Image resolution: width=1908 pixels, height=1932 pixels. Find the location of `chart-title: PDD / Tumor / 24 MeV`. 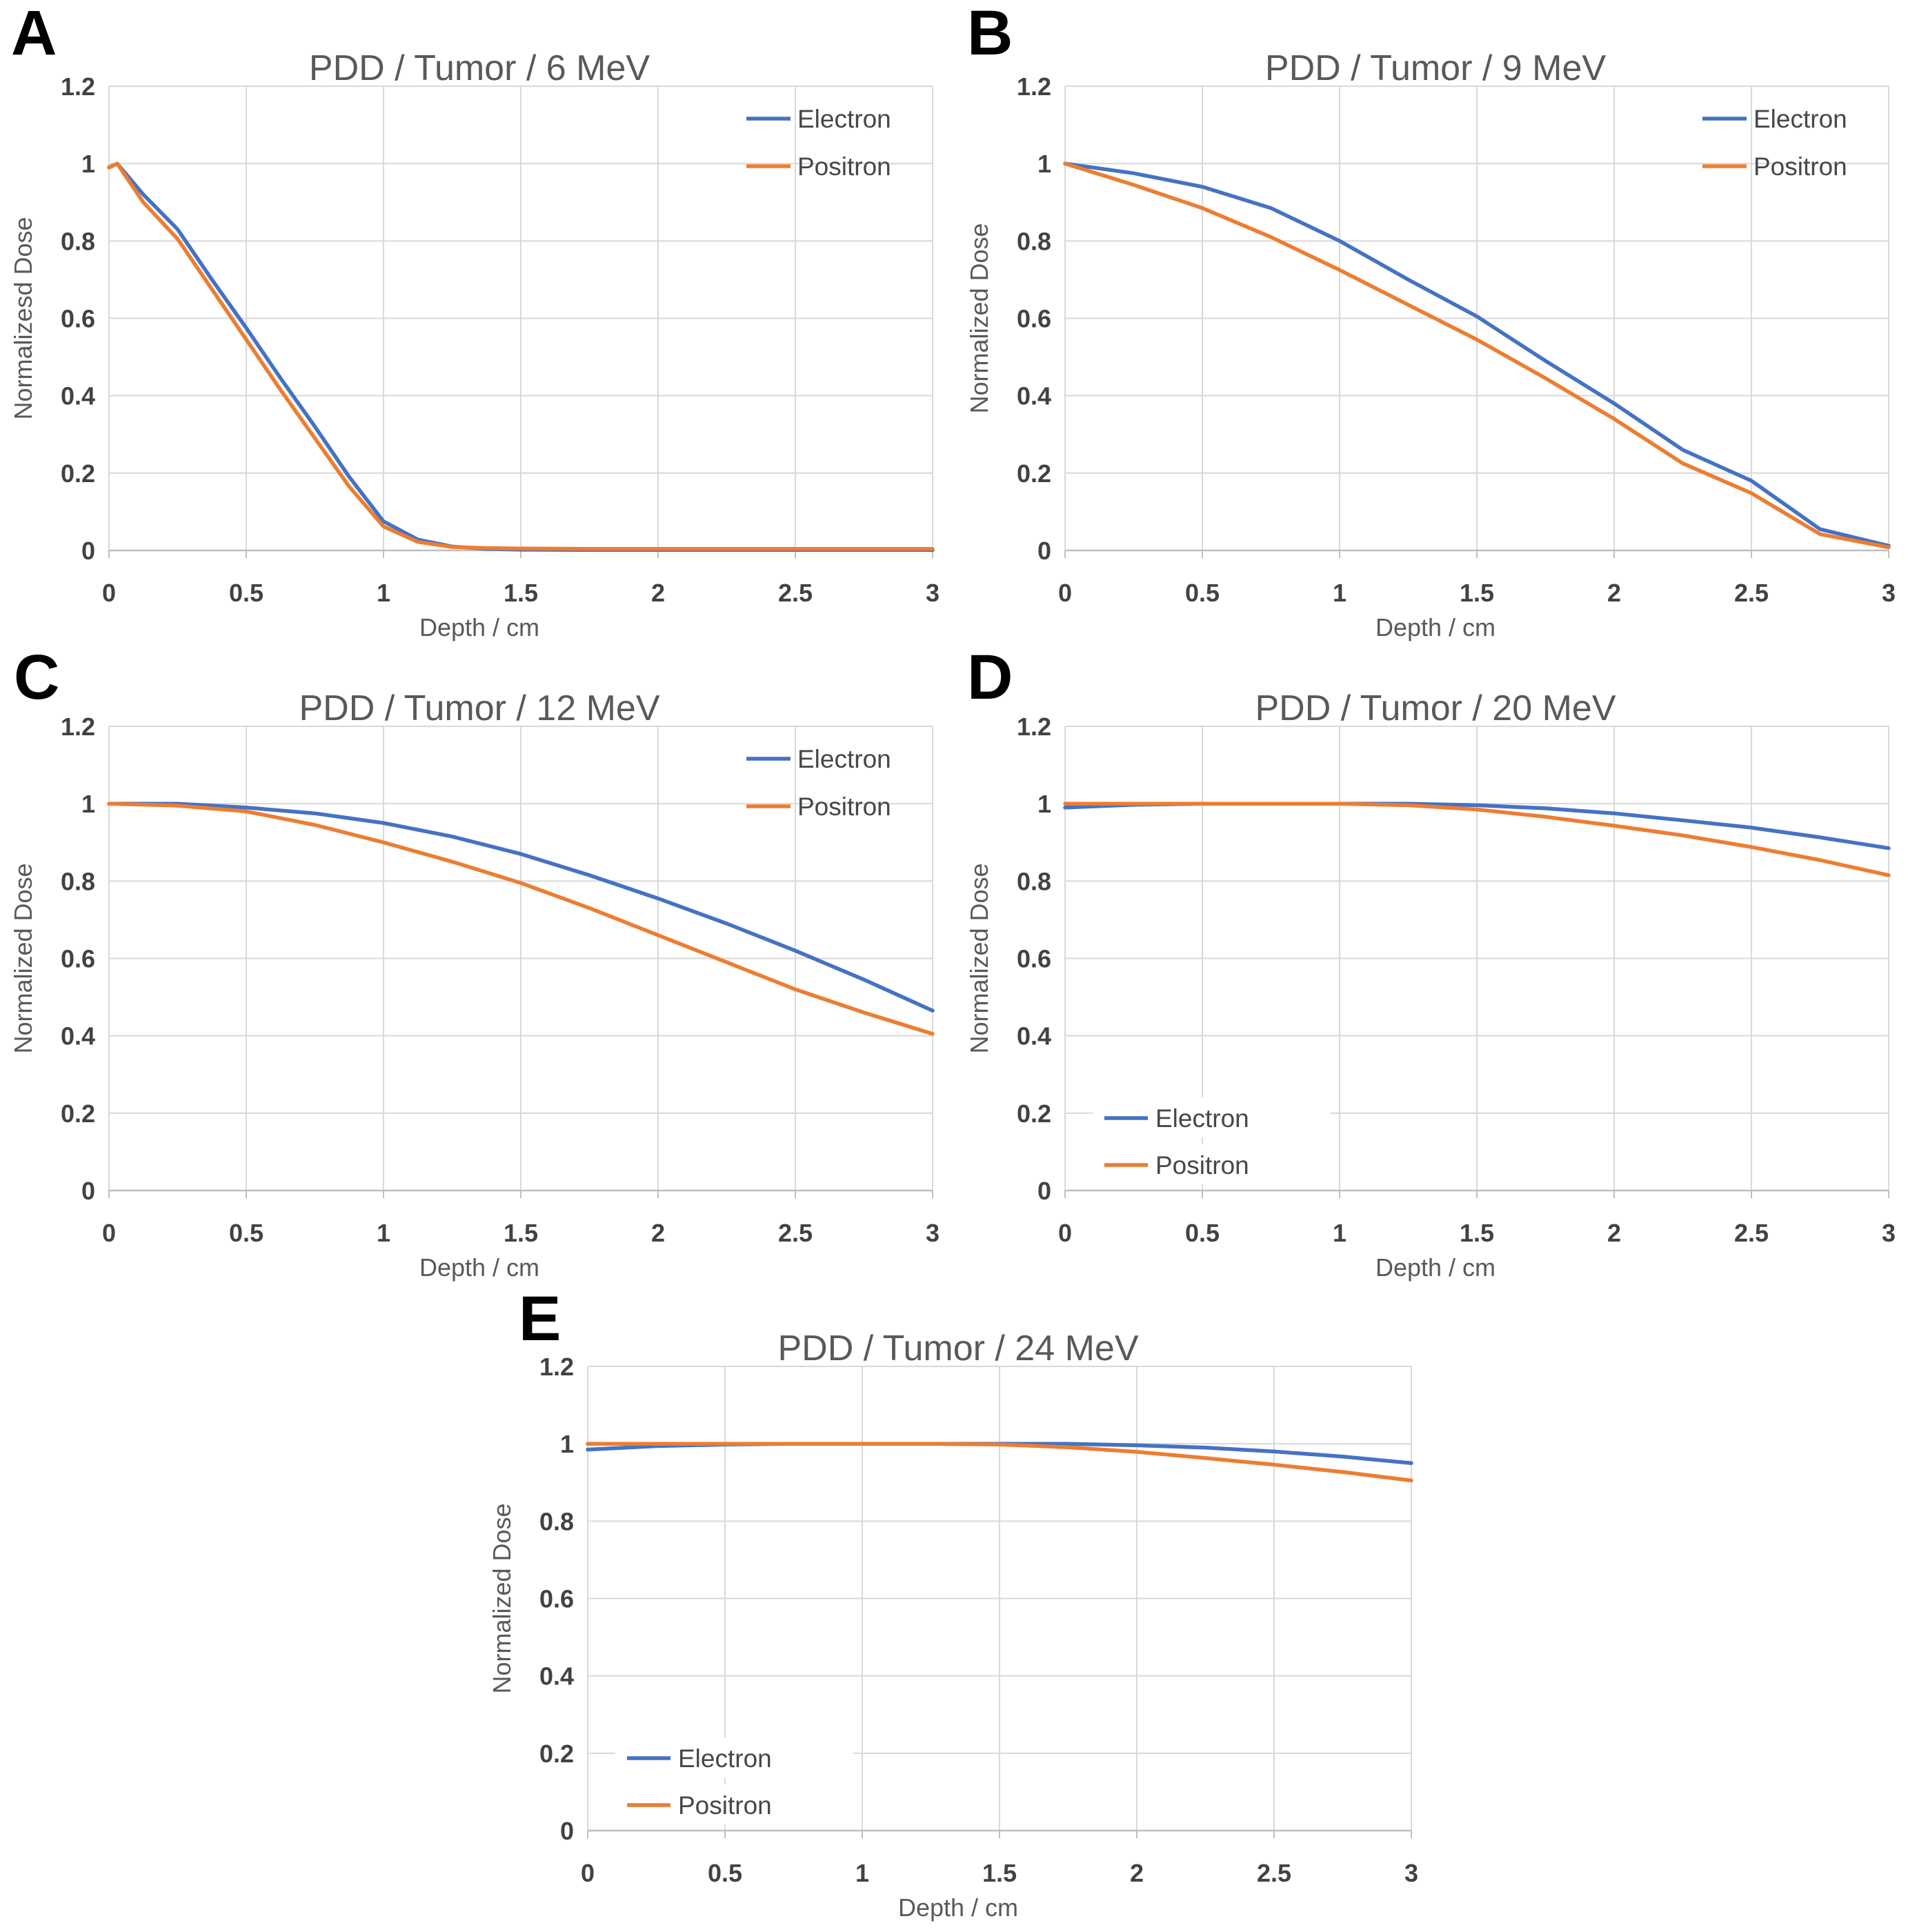

chart-title: PDD / Tumor / 24 MeV is located at coordinates (957, 1348).